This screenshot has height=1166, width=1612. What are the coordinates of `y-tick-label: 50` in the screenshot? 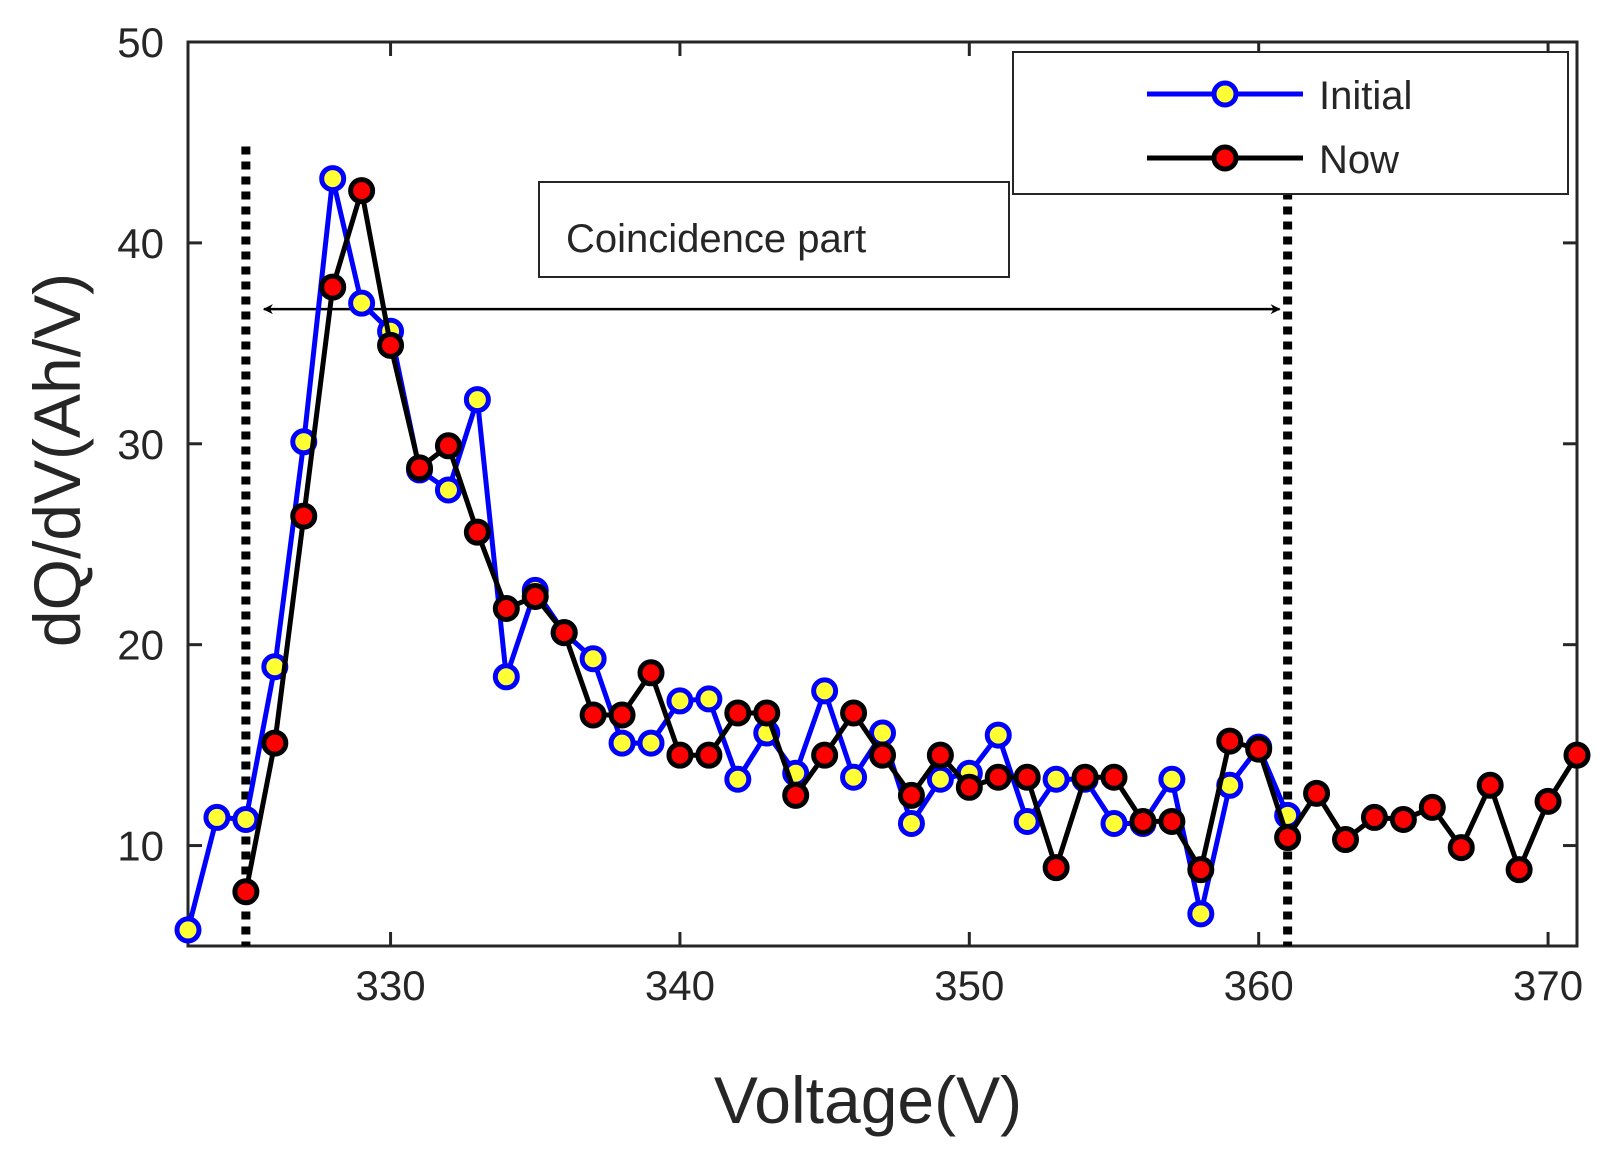 It's located at (140, 42).